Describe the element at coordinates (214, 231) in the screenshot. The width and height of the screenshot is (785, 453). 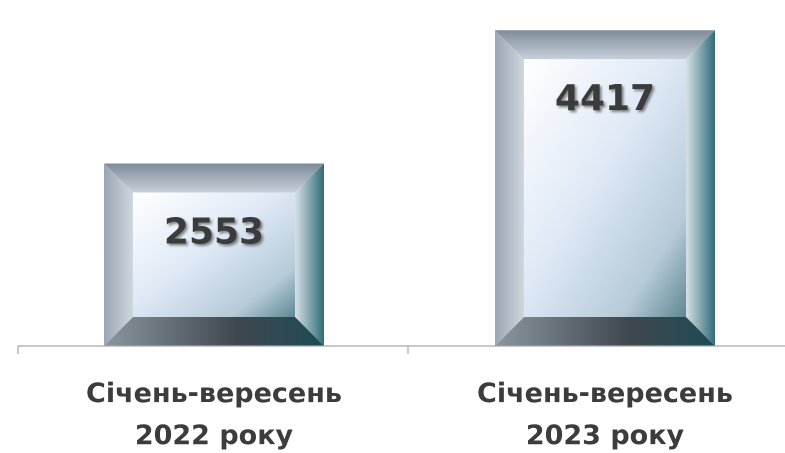
I see `bar-value-label: 2553` at that location.